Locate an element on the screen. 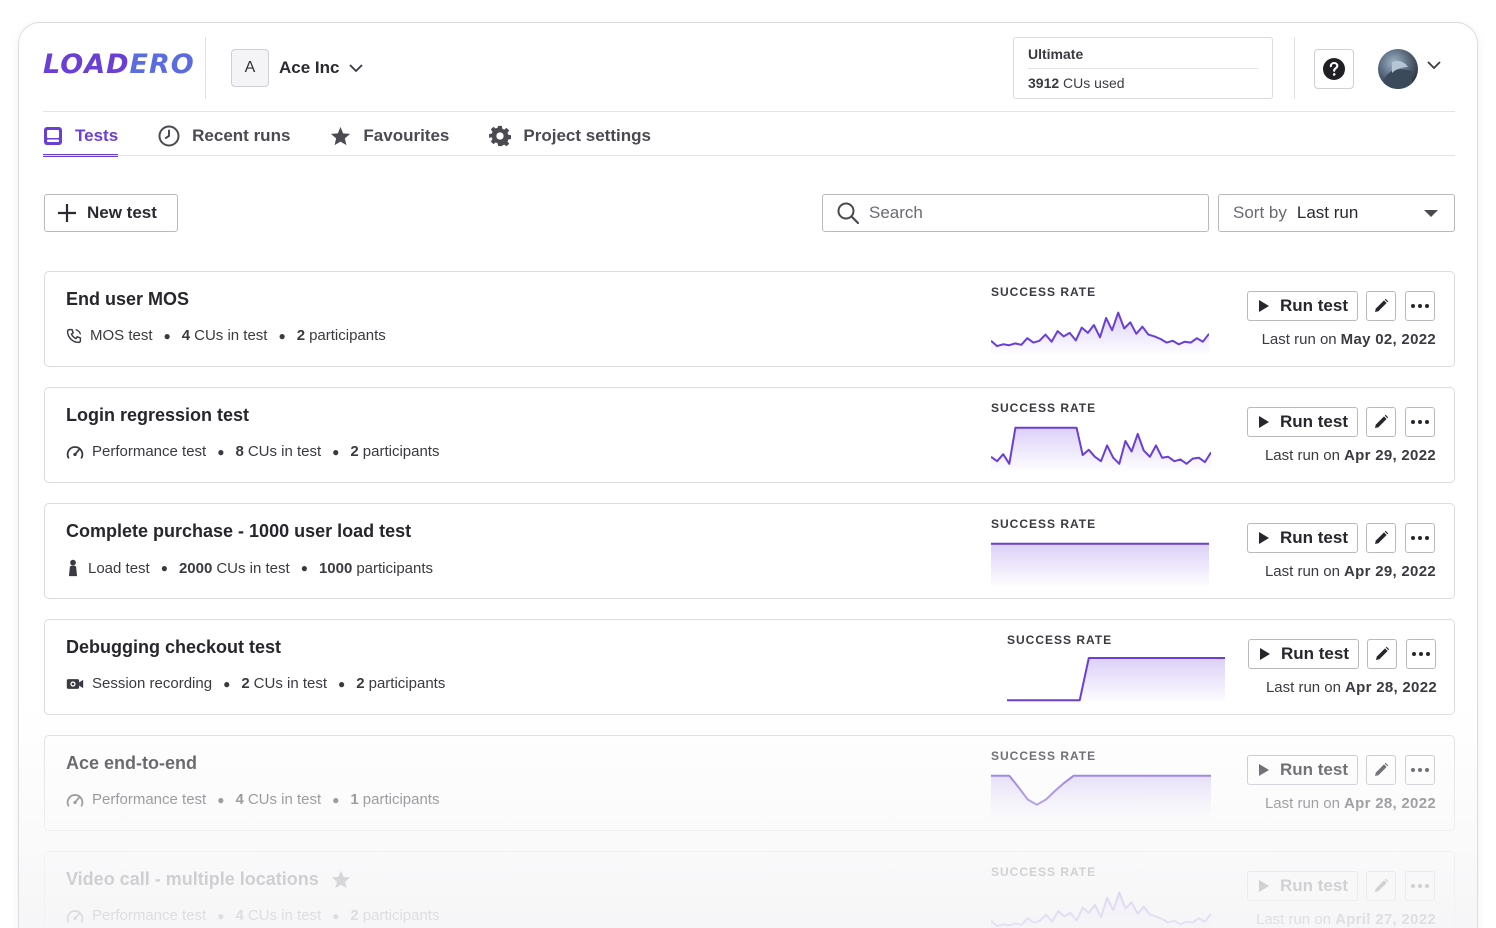 Image resolution: width=1496 pixels, height=928 pixels. test-title: End user MOS is located at coordinates (128, 299).